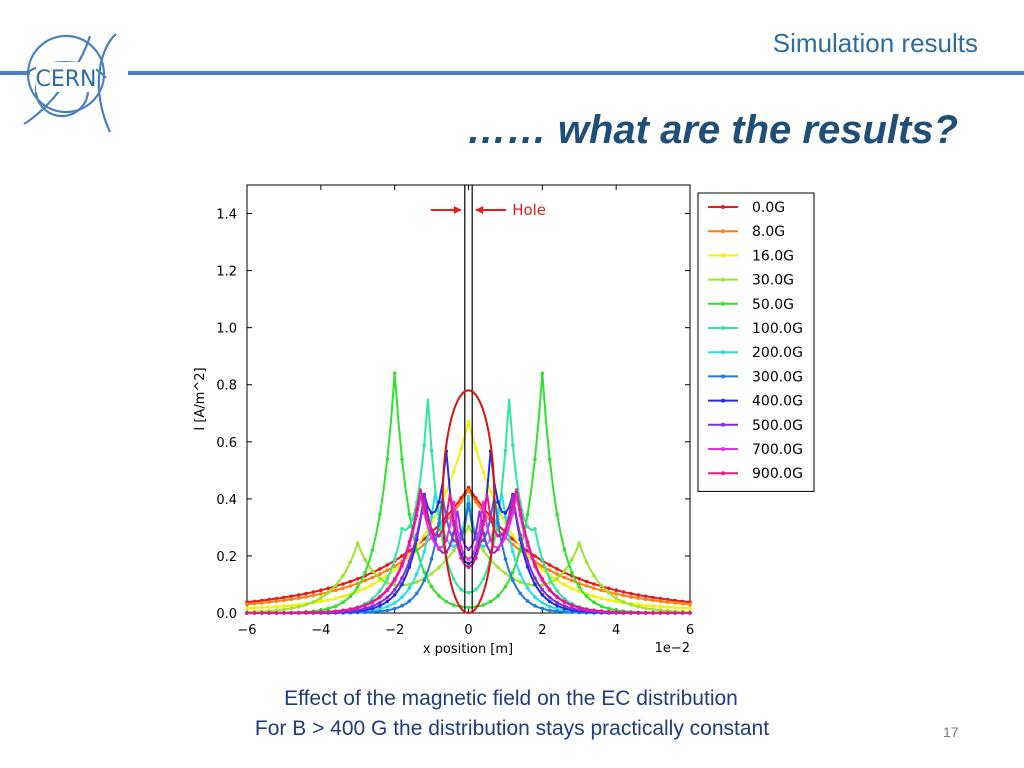  What do you see at coordinates (773, 305) in the screenshot?
I see `legend-label: 50.0G` at bounding box center [773, 305].